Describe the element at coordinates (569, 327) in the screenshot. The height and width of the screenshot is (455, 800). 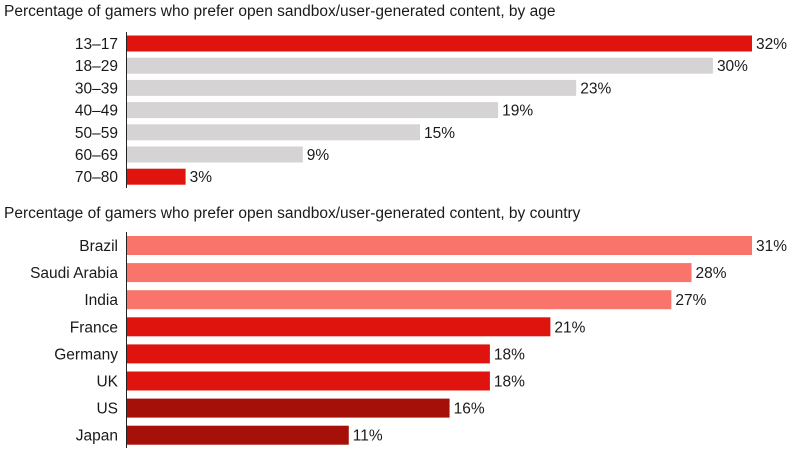
I see `data-label: 21%` at that location.